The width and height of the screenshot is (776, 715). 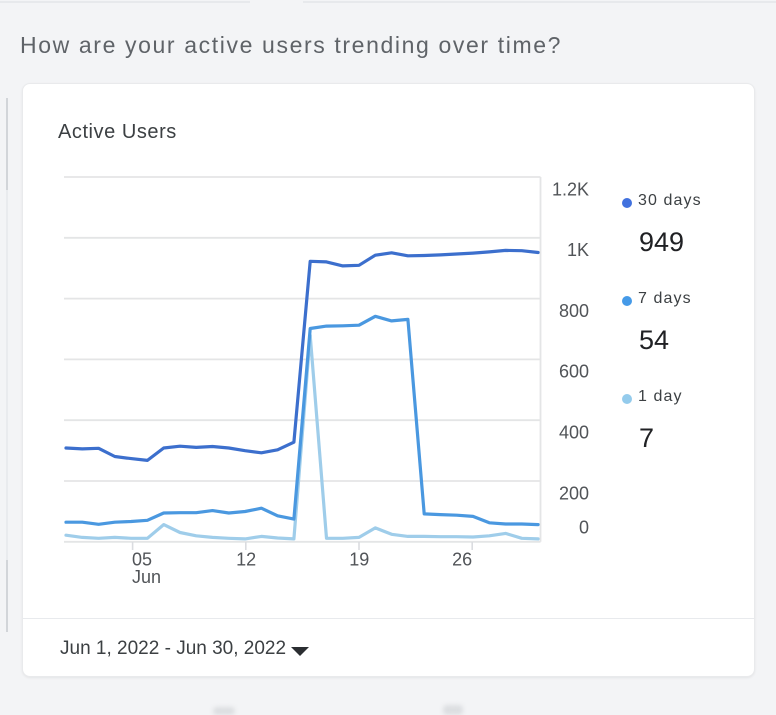 What do you see at coordinates (574, 433) in the screenshot?
I see `svg-text: 400` at bounding box center [574, 433].